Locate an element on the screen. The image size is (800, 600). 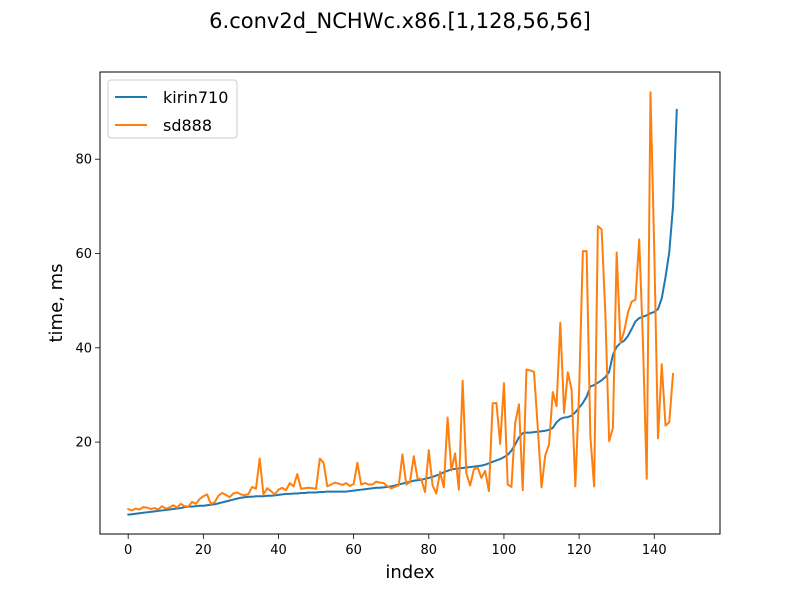
legend-box is located at coordinates (172, 109).